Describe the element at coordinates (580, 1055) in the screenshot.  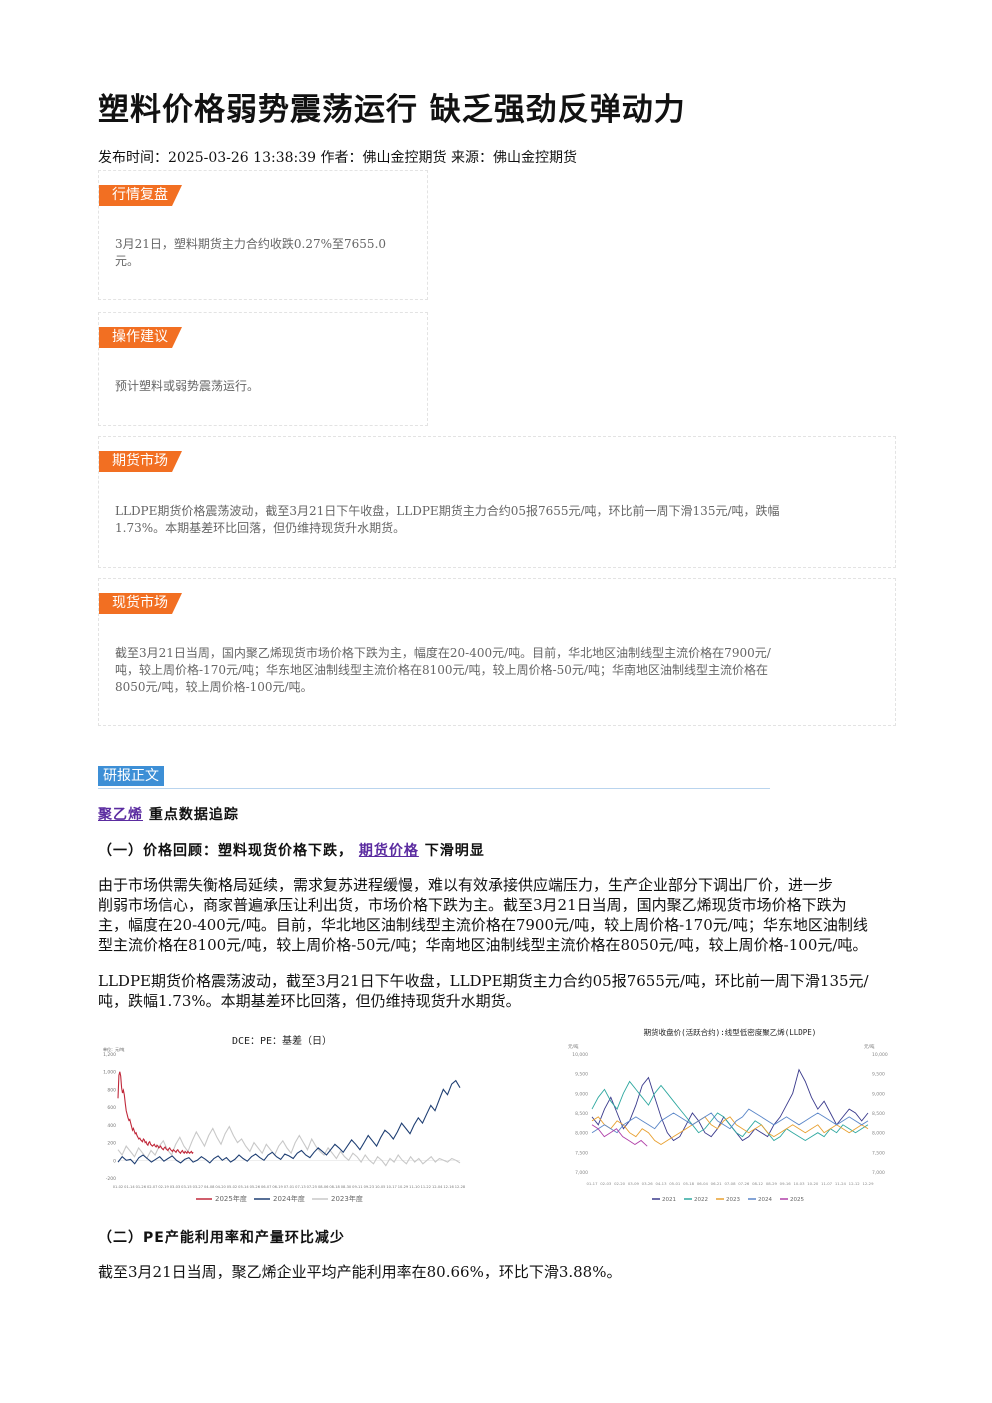
I see `y-tick-label-left: 10,000` at that location.